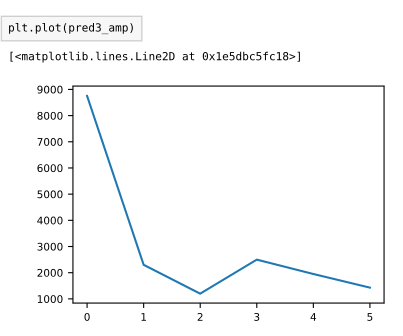 This screenshot has width=403, height=336. Describe the element at coordinates (50, 272) in the screenshot. I see `y-tick-label: 2000` at that location.